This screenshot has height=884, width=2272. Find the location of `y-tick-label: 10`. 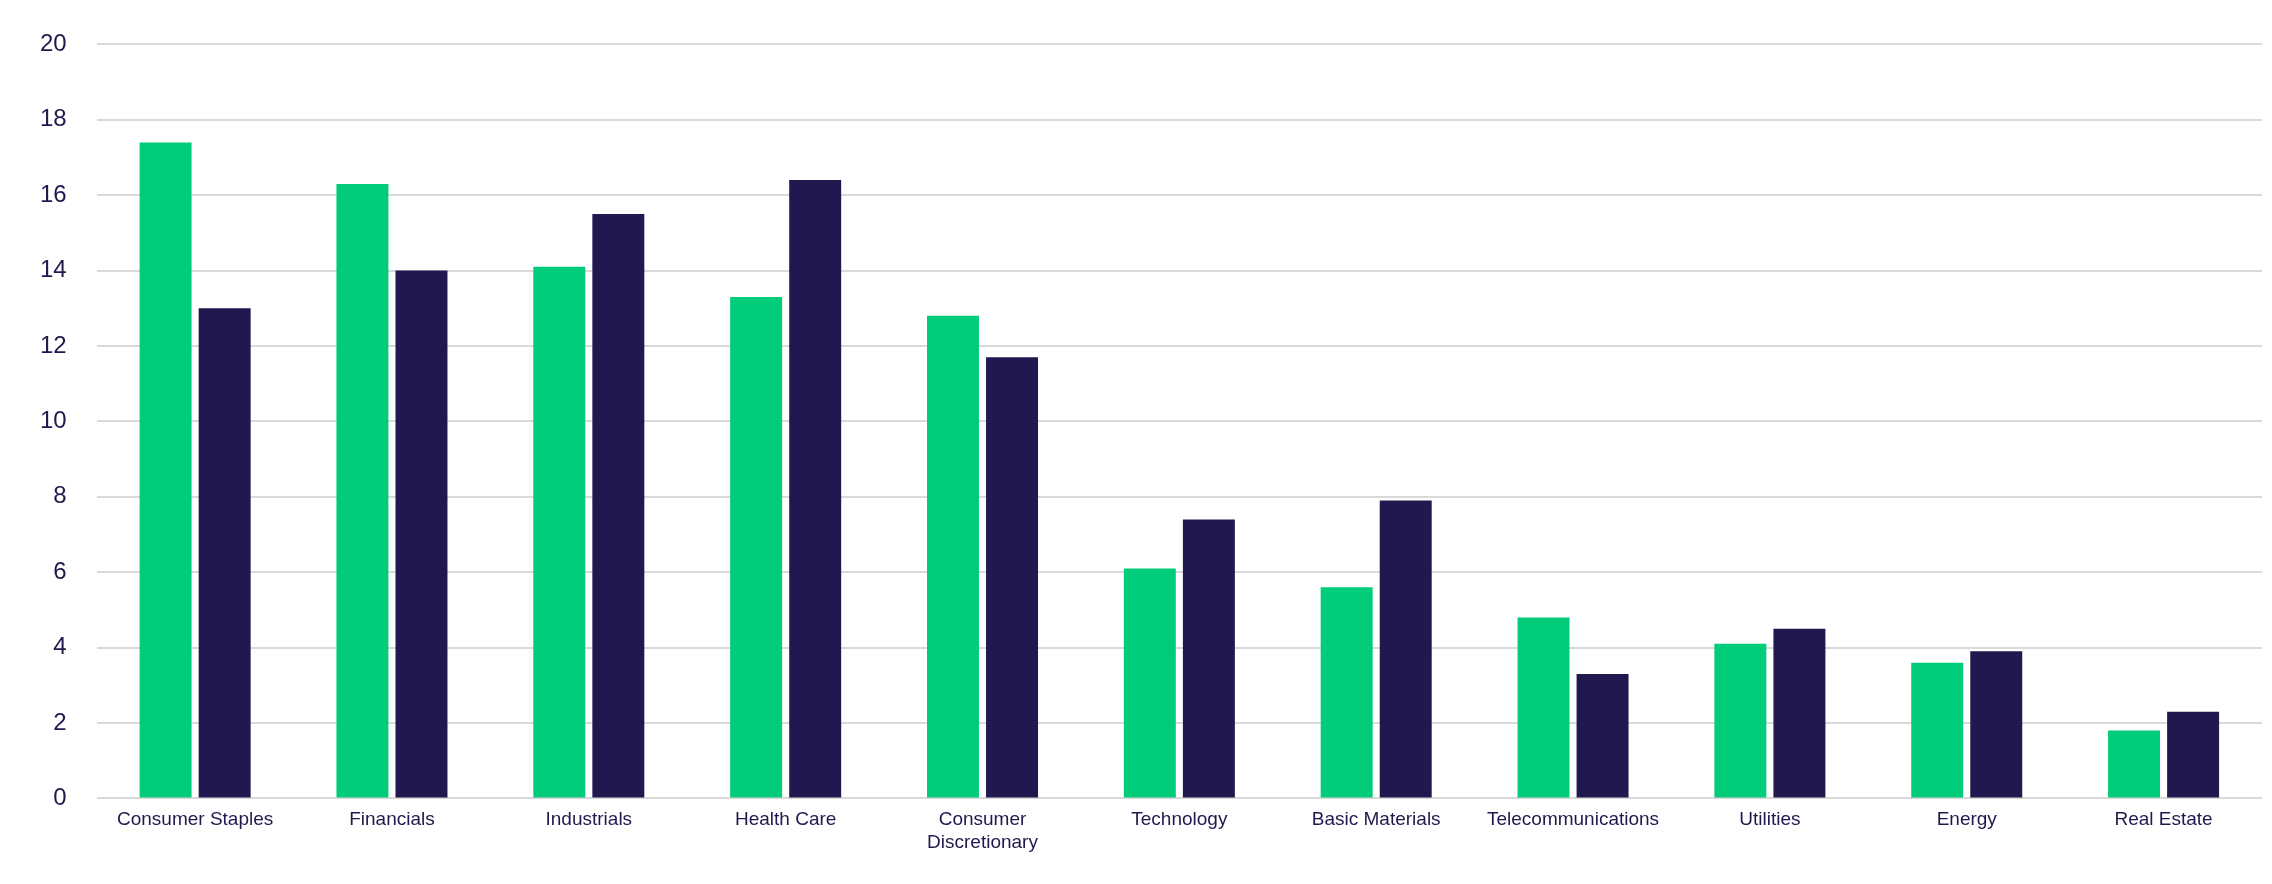

y-tick-label: 10 is located at coordinates (53, 420).